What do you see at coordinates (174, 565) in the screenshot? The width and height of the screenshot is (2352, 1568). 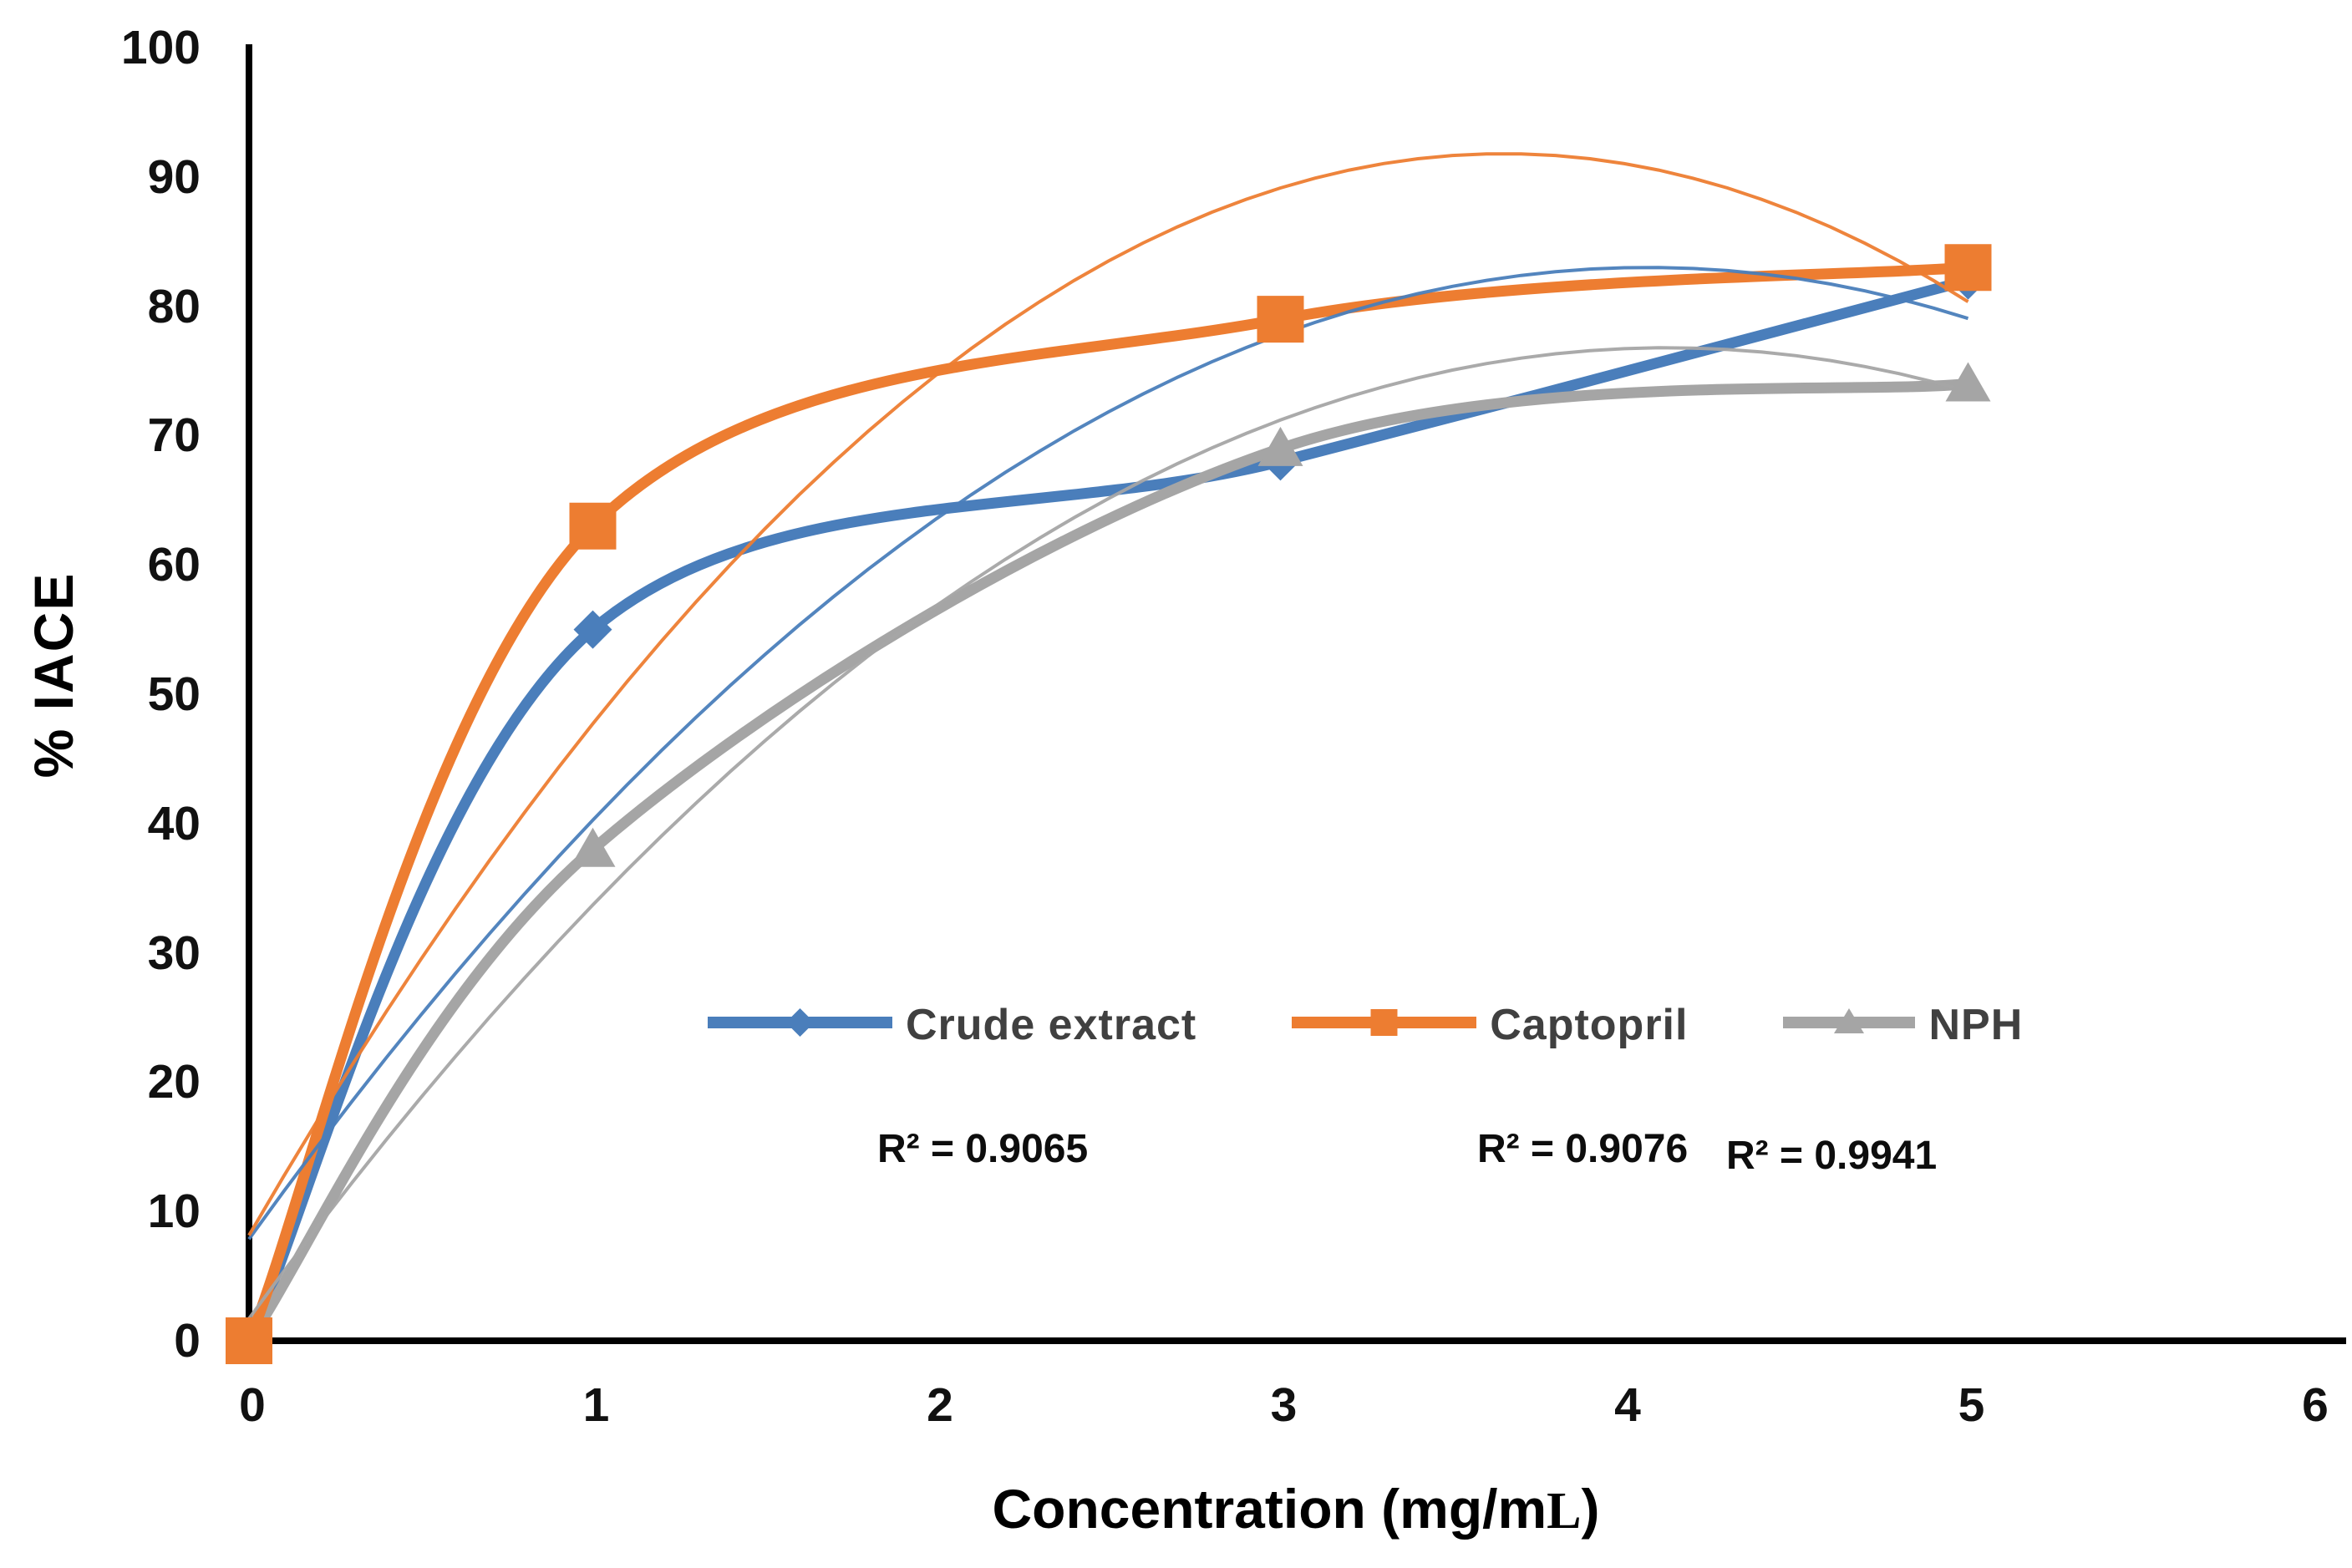 I see `y-tick-label-60: 60` at bounding box center [174, 565].